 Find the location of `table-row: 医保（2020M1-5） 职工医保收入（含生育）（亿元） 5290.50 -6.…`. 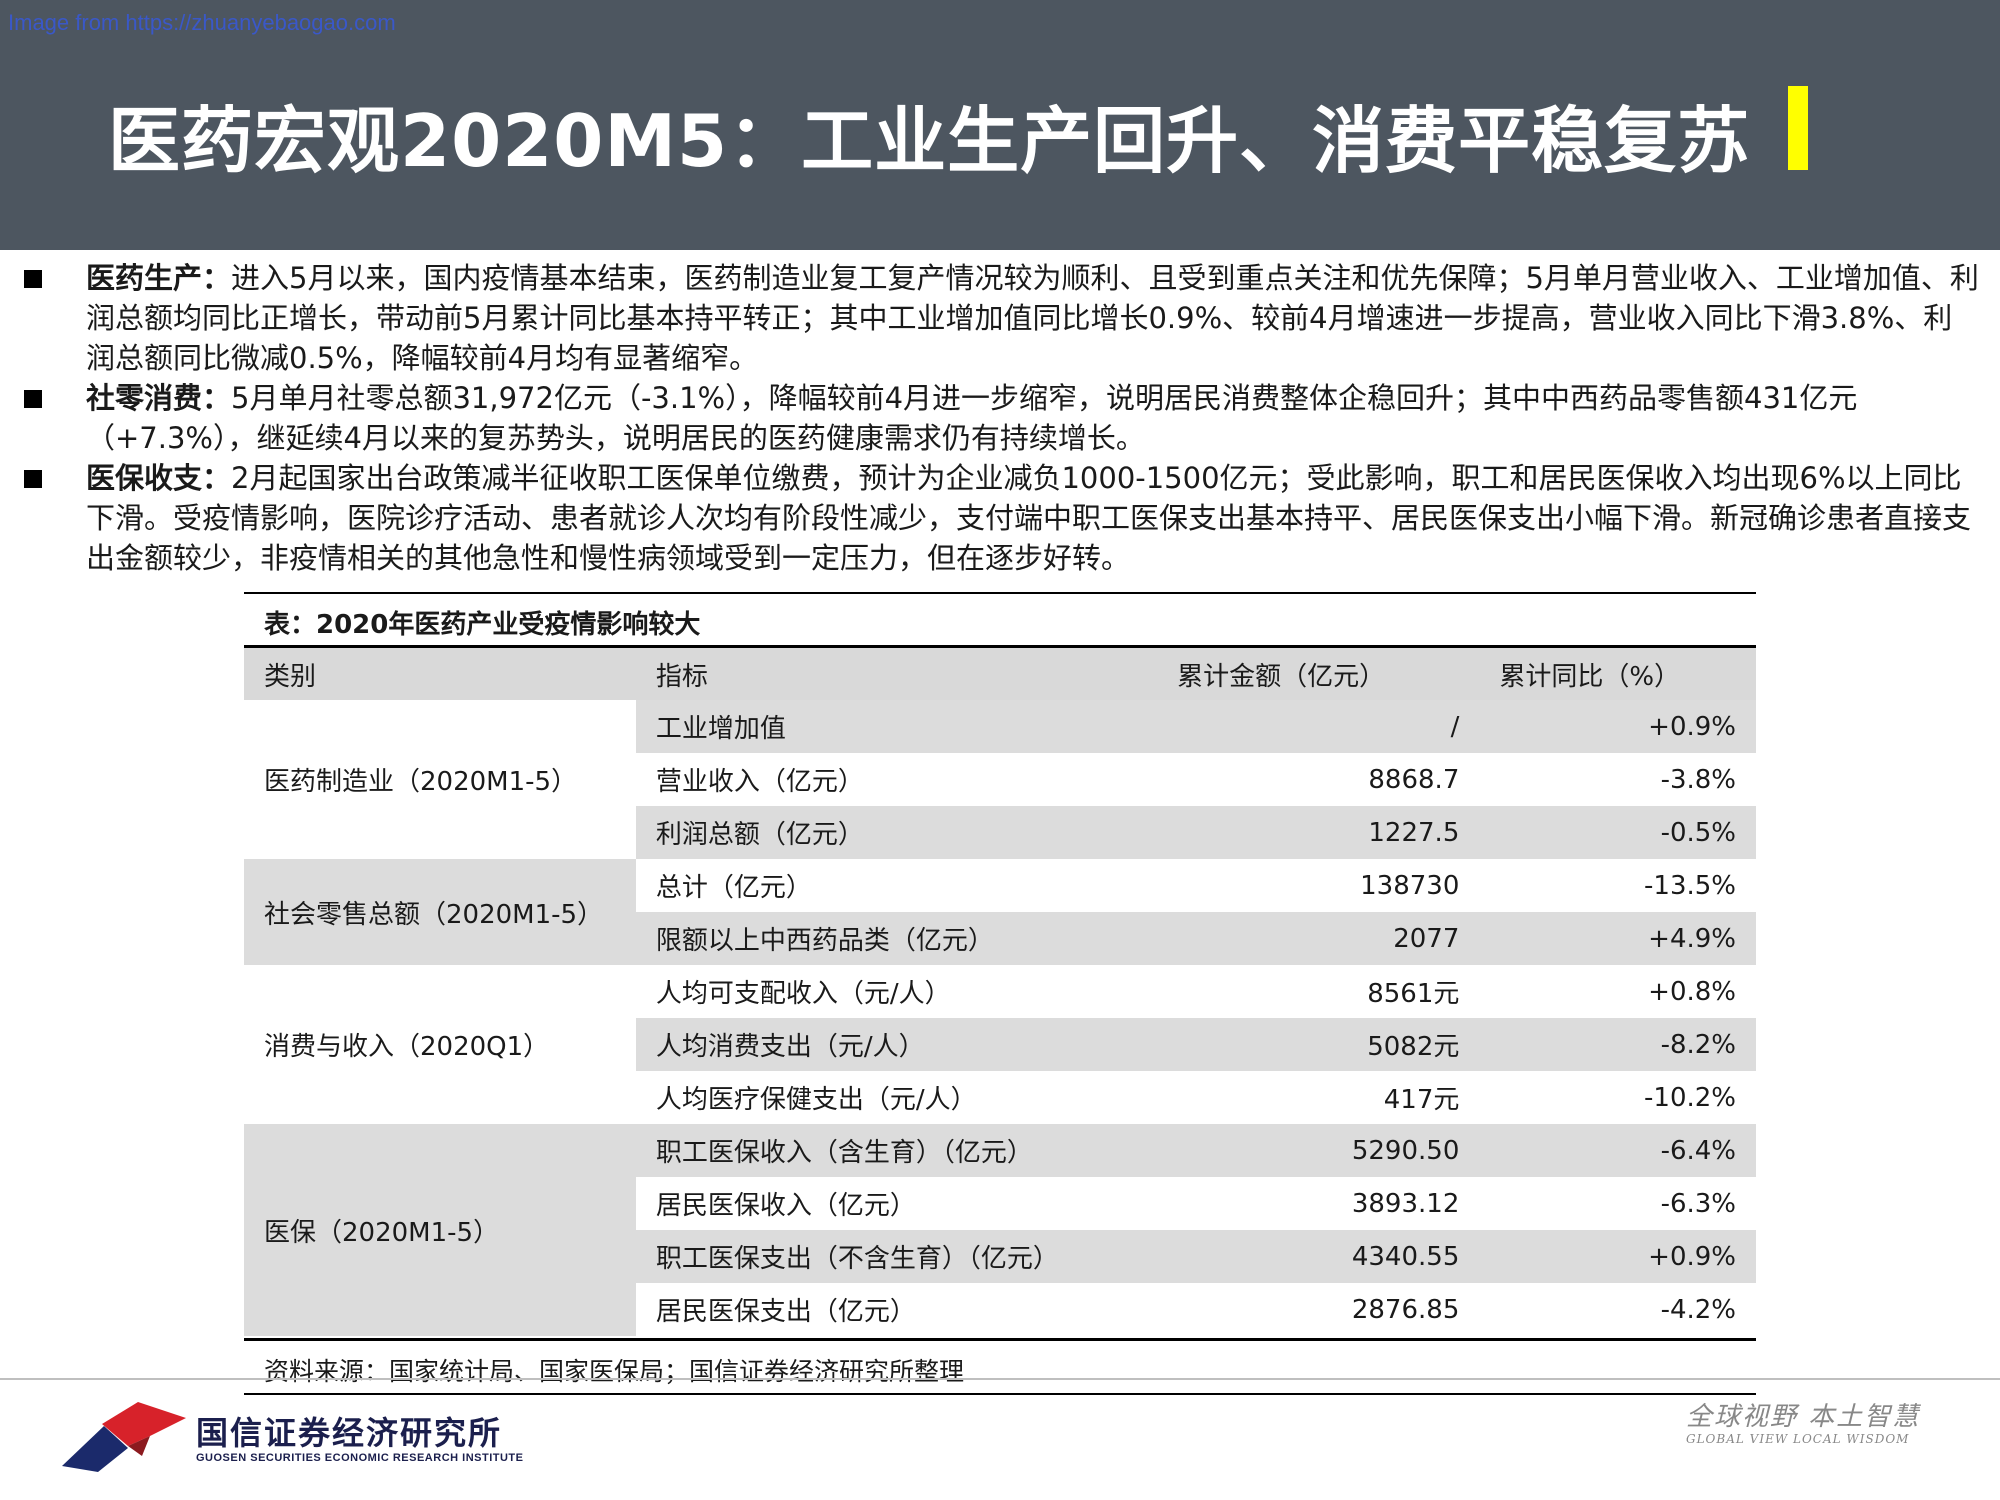

table-row: 医保（2020M1-5） 职工医保收入（含生育）（亿元） 5290.50 -6.… is located at coordinates (1000, 1230).